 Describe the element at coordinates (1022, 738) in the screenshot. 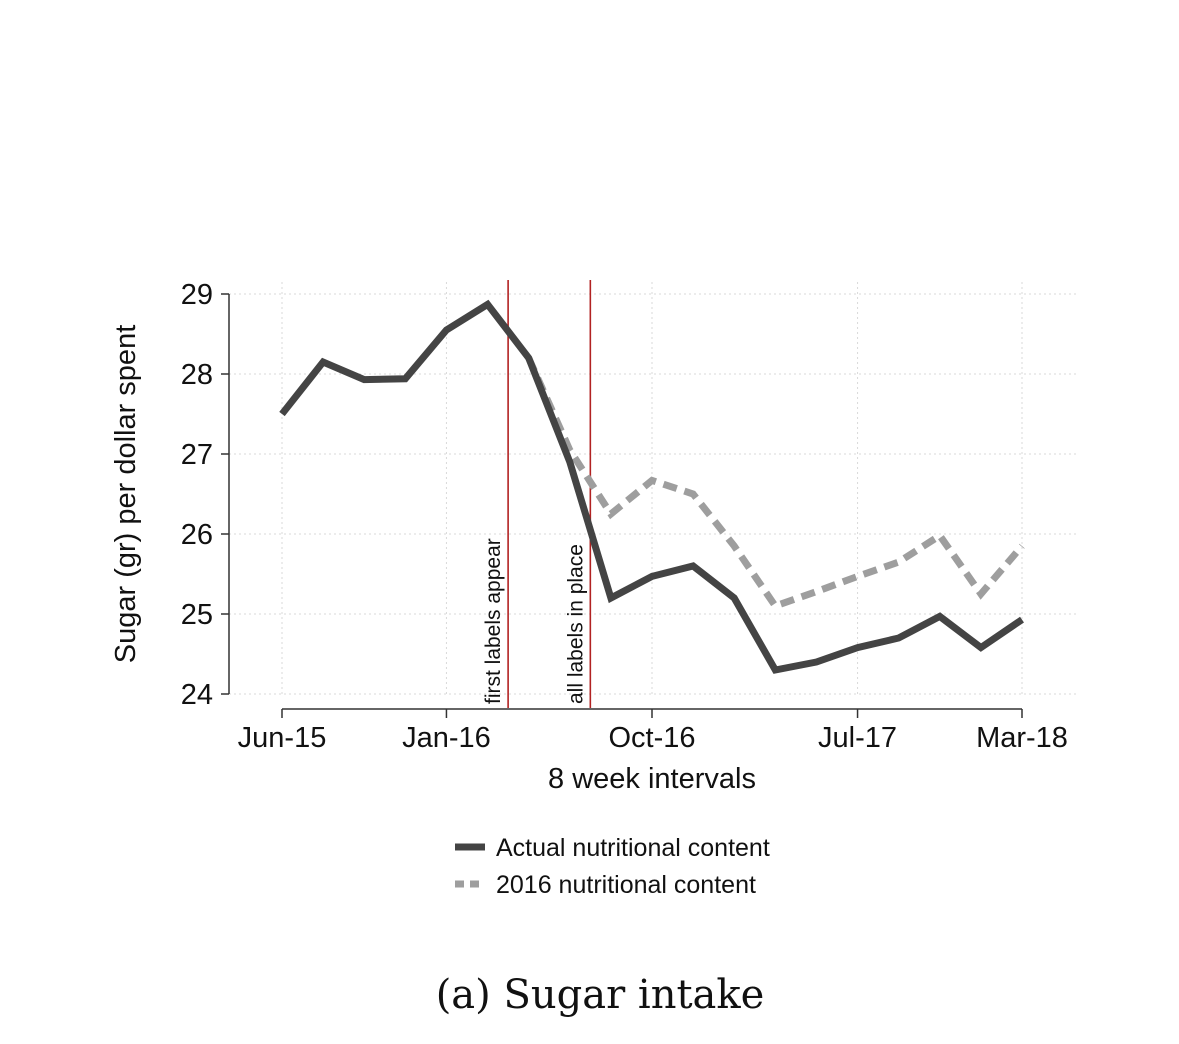

I see `x-tick-label: Mar-18` at that location.